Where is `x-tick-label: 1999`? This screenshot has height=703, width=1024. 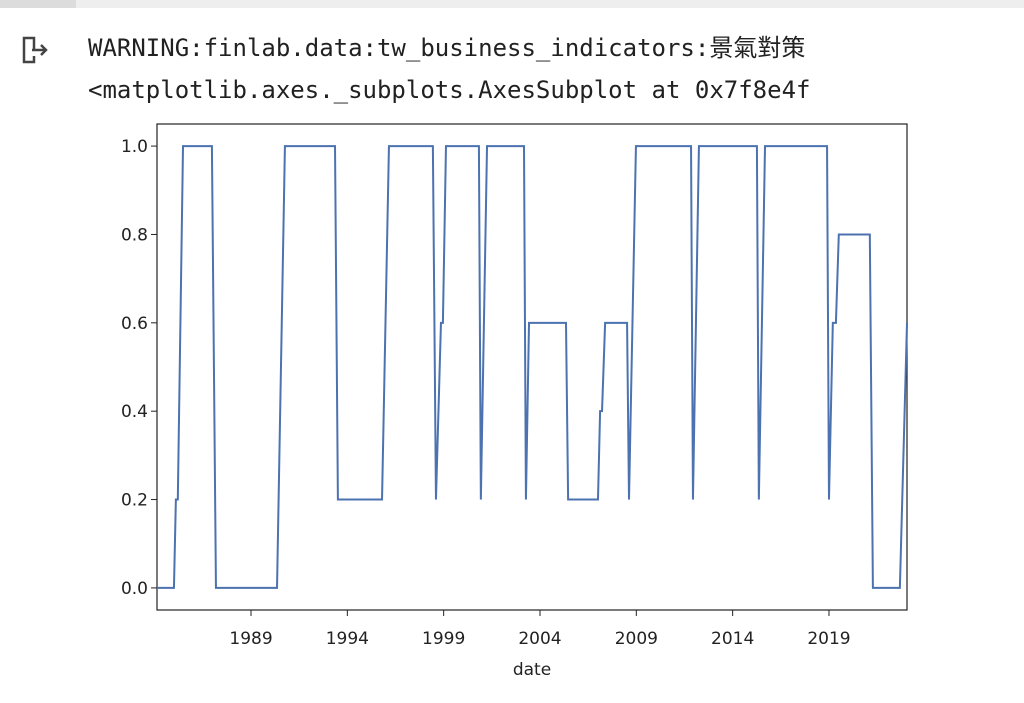
x-tick-label: 1999 is located at coordinates (443, 639).